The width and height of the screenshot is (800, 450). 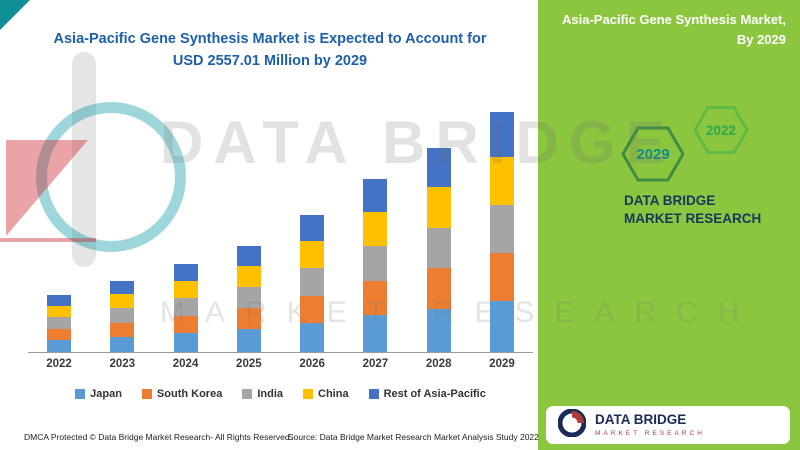 I want to click on hexagon-badges: 2029 2022, so click(x=681, y=147).